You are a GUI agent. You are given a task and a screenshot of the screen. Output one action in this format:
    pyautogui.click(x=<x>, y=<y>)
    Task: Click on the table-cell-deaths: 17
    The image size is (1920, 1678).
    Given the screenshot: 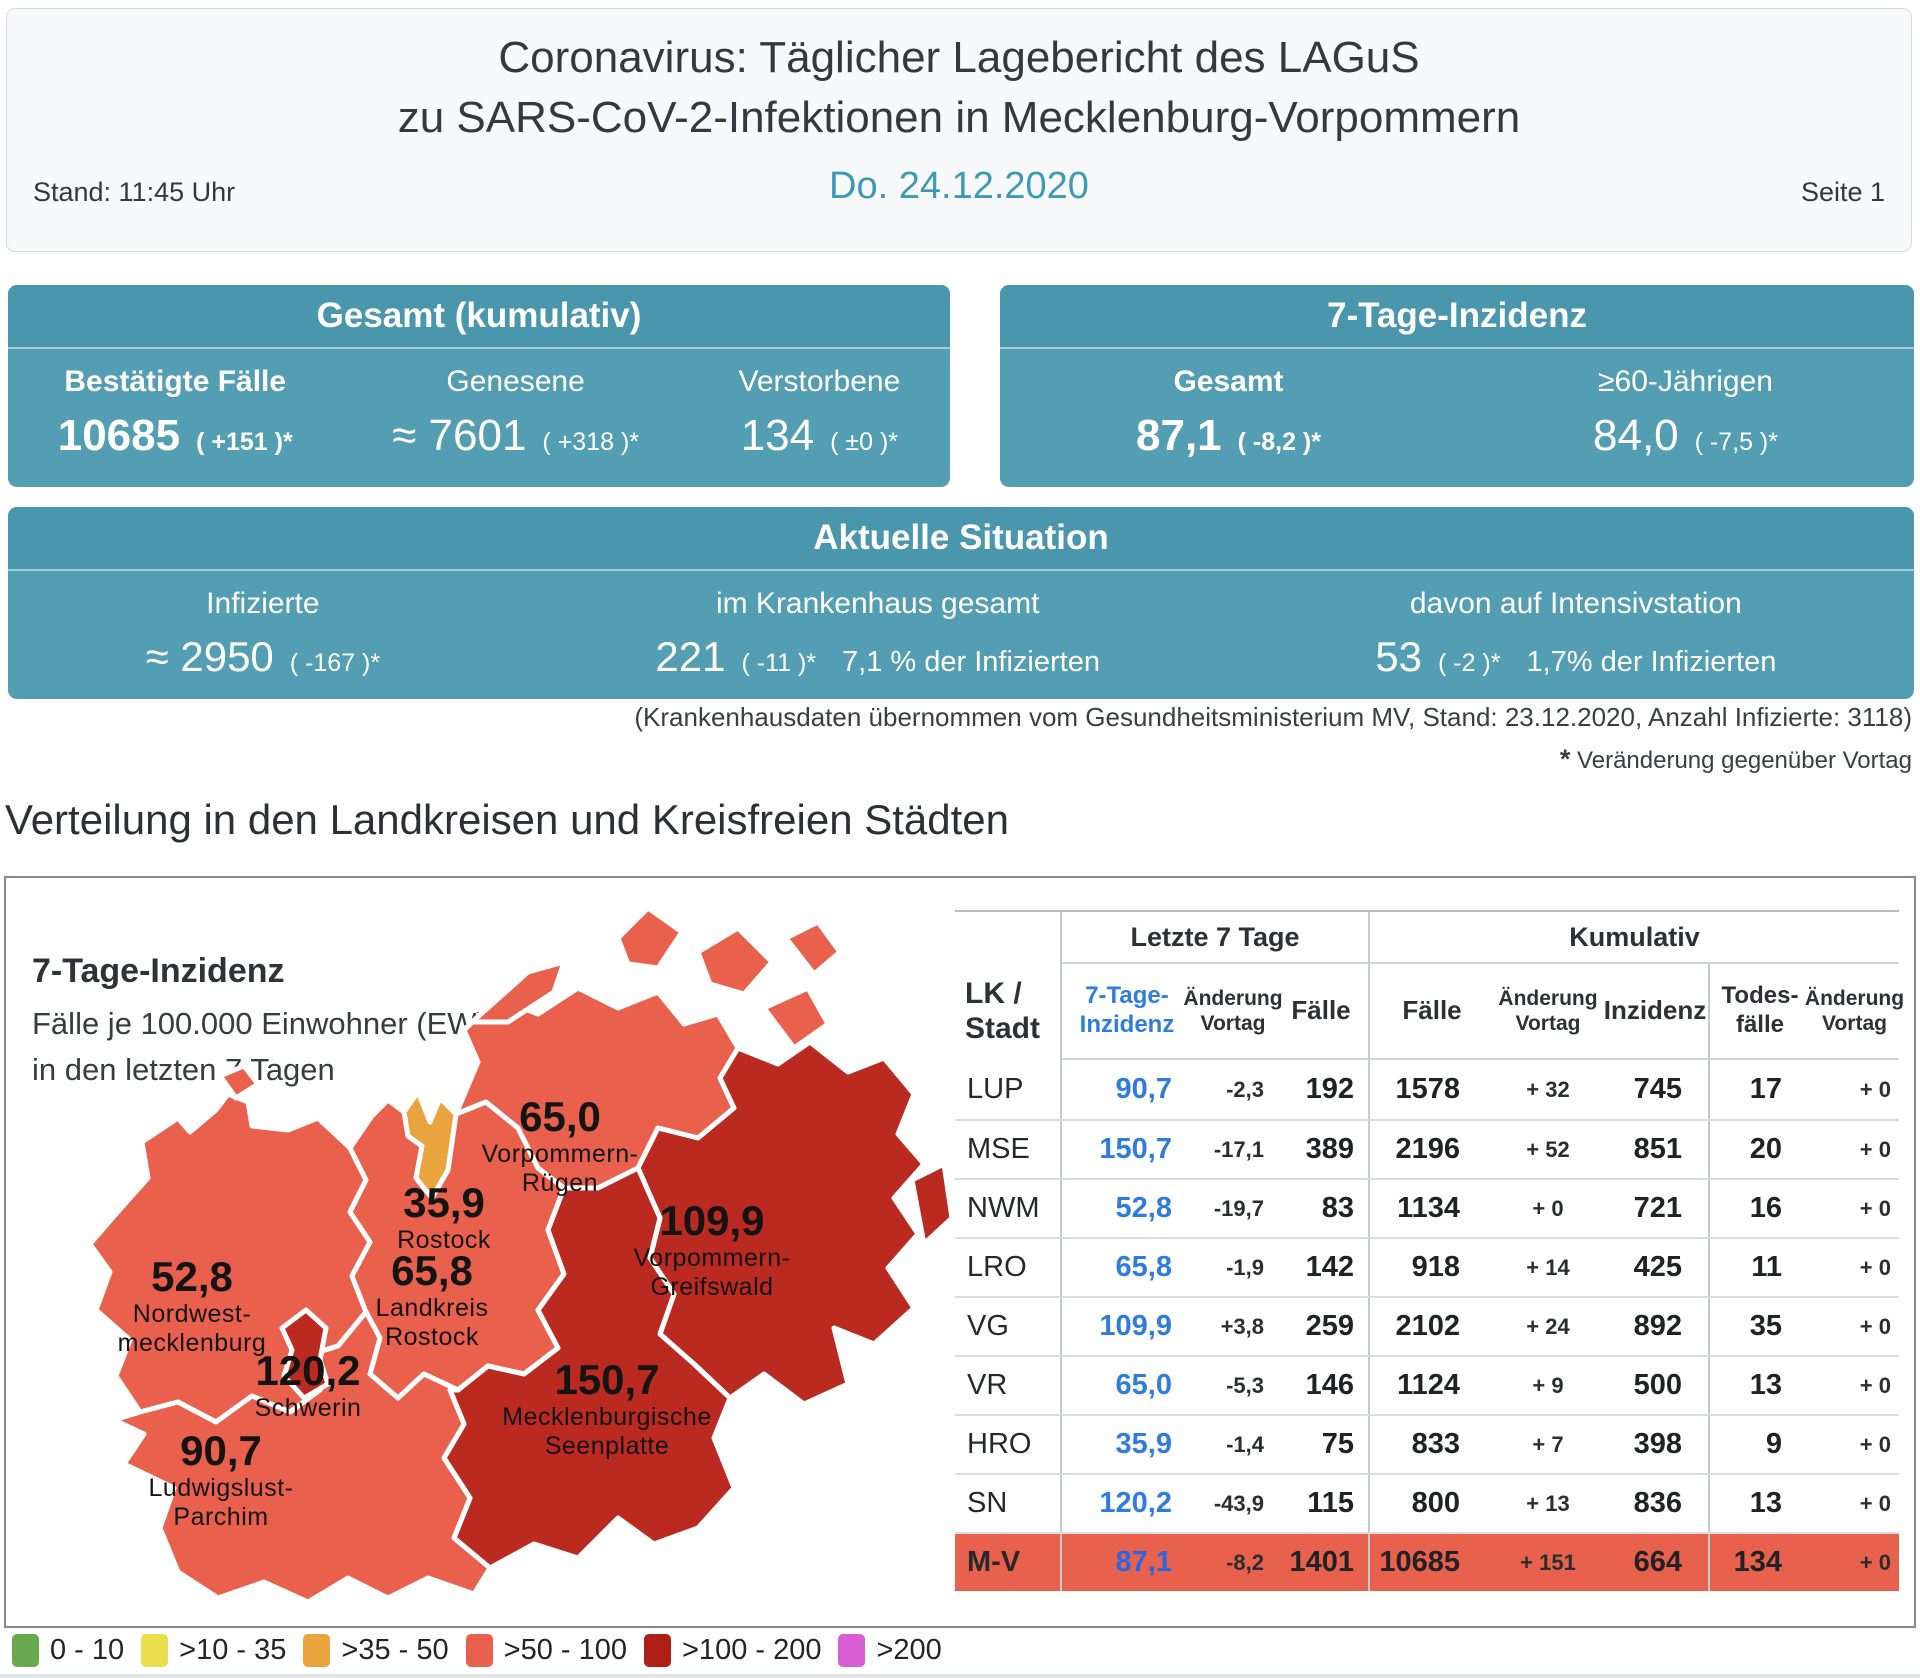 What is the action you would take?
    pyautogui.click(x=1759, y=1089)
    